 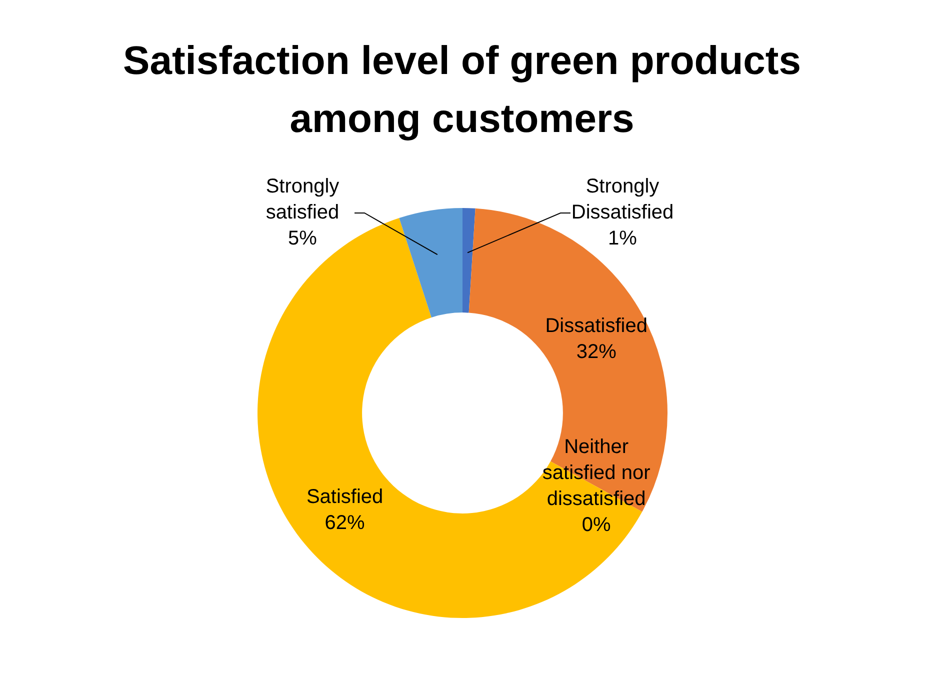 What do you see at coordinates (596, 525) in the screenshot?
I see `text: 0%` at bounding box center [596, 525].